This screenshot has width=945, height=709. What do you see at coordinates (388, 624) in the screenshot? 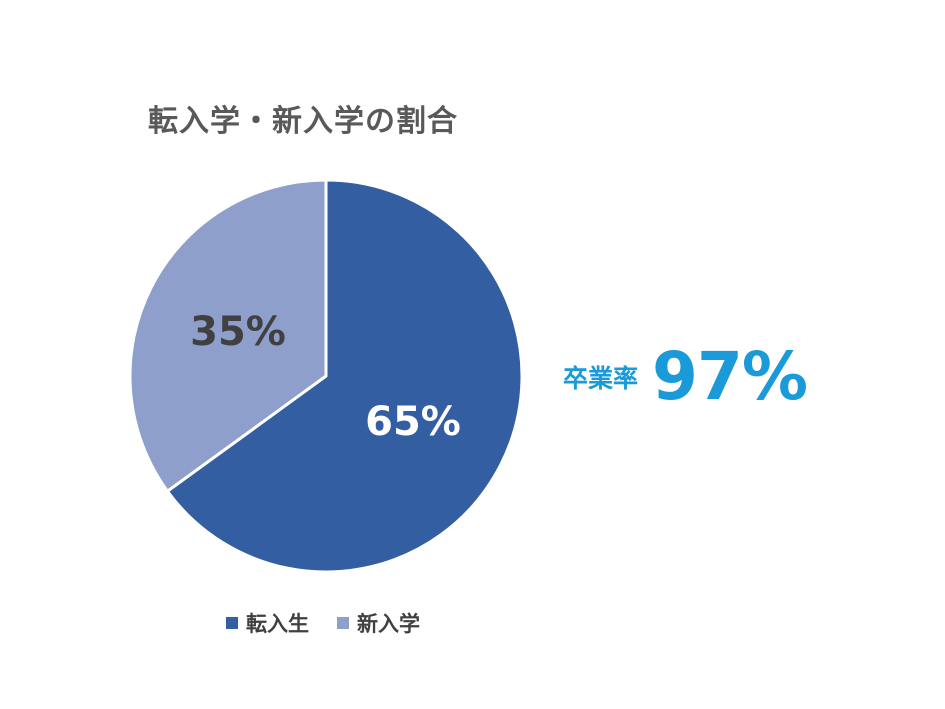
I see `legend-label-new: 新入学` at bounding box center [388, 624].